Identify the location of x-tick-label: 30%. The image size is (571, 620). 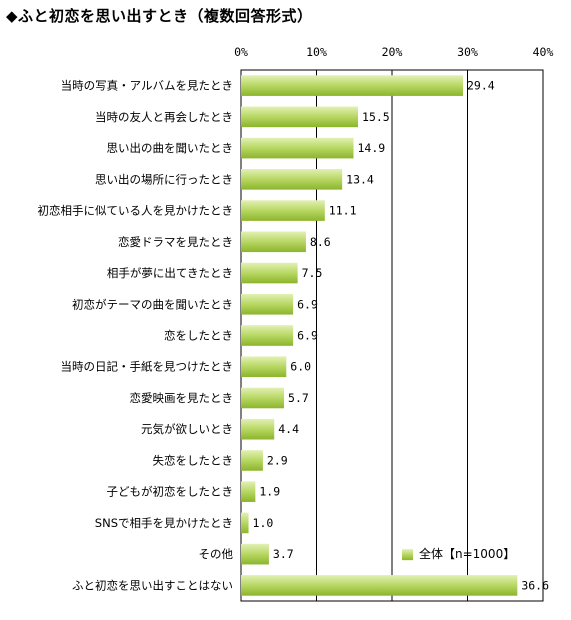
(467, 52).